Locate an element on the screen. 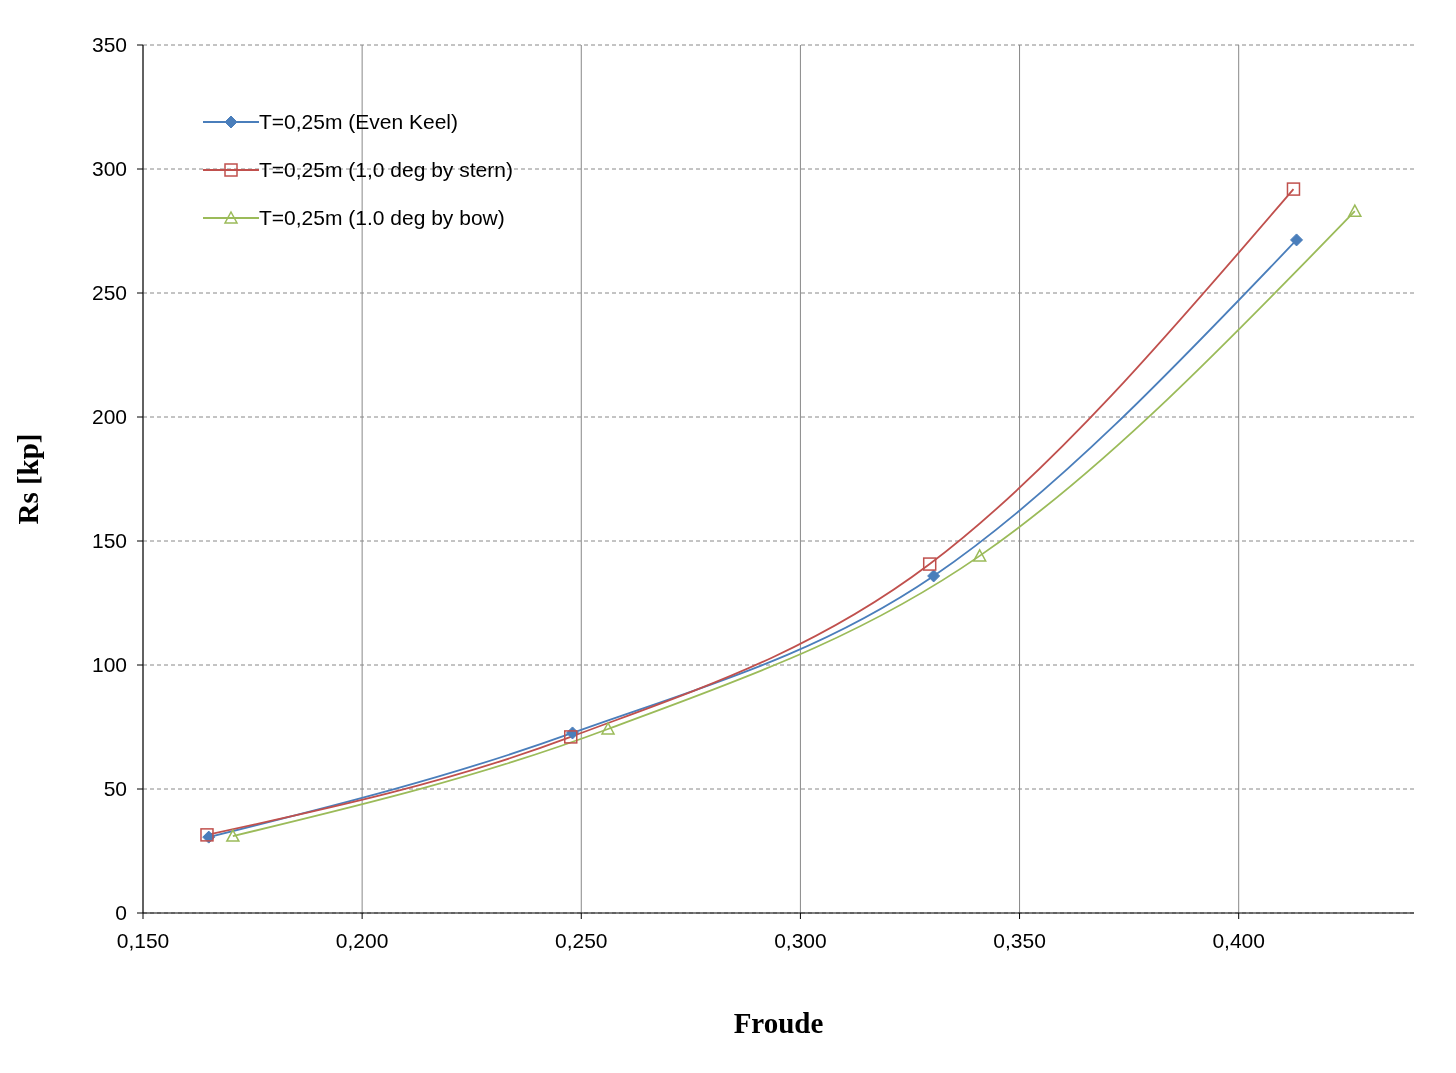 This screenshot has width=1456, height=1073. legend-label: T=0,25m (1.0 deg by bow) is located at coordinates (382, 218).